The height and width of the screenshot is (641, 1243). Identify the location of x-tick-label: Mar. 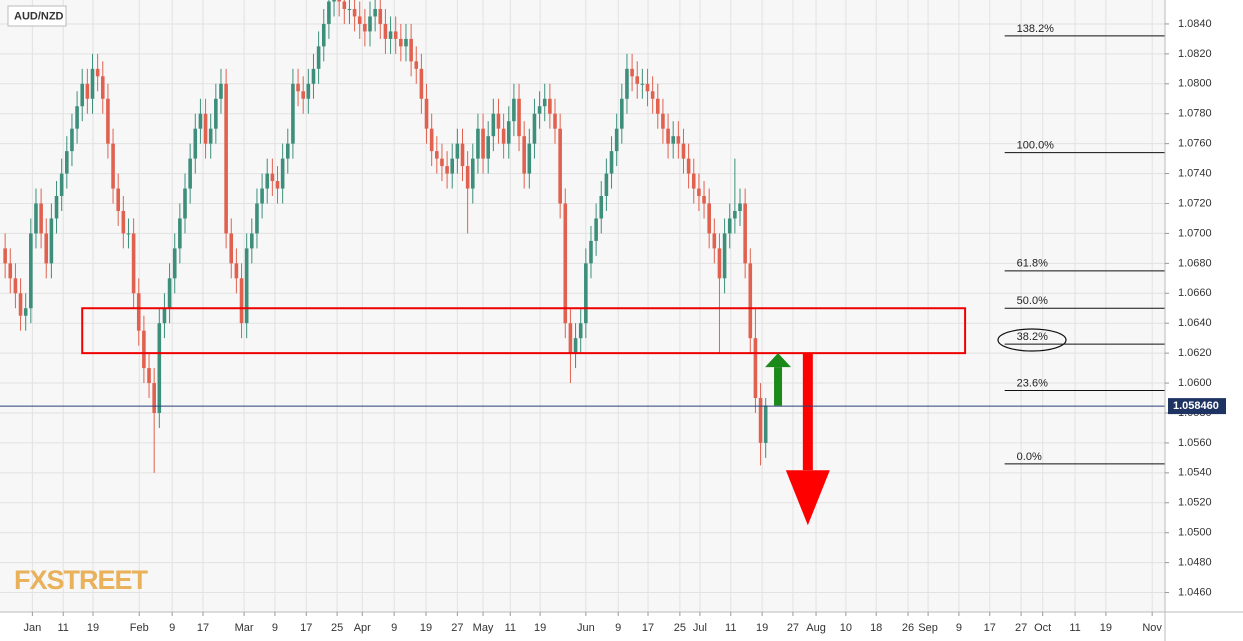
(244, 628).